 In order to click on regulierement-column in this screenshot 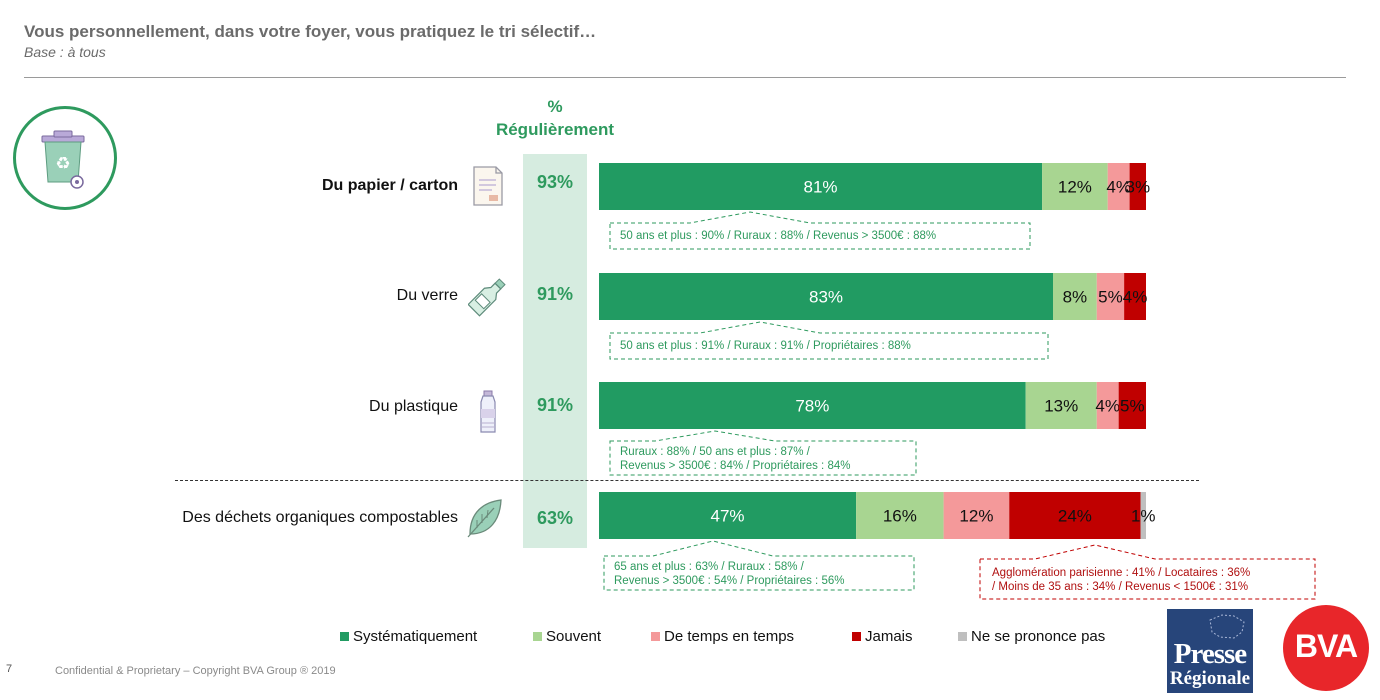, I will do `click(555, 351)`.